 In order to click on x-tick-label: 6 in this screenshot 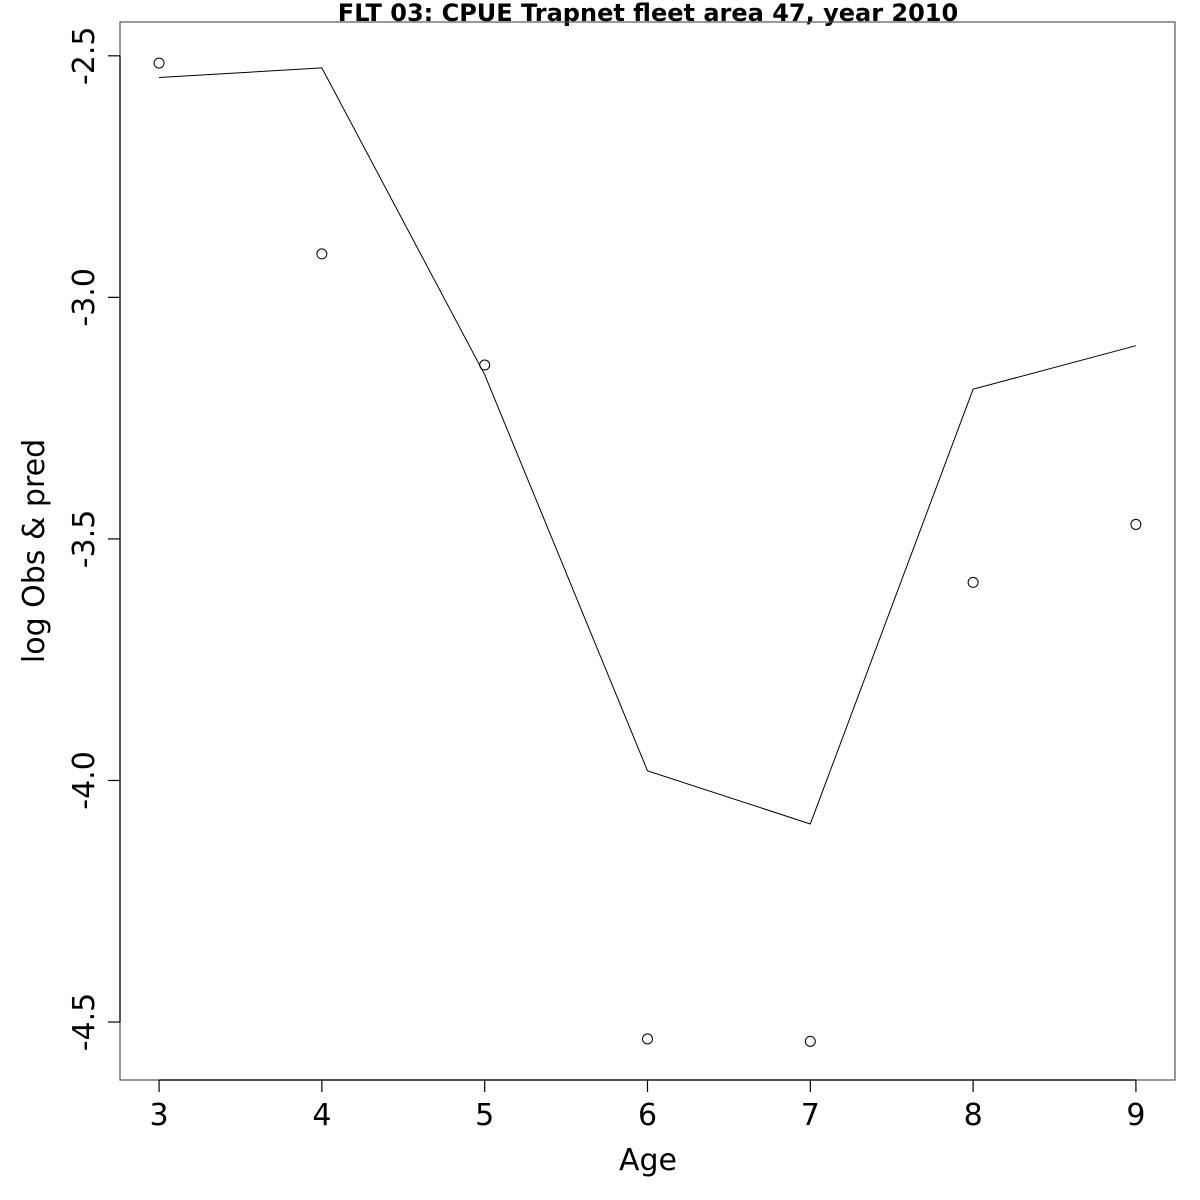, I will do `click(647, 1115)`.